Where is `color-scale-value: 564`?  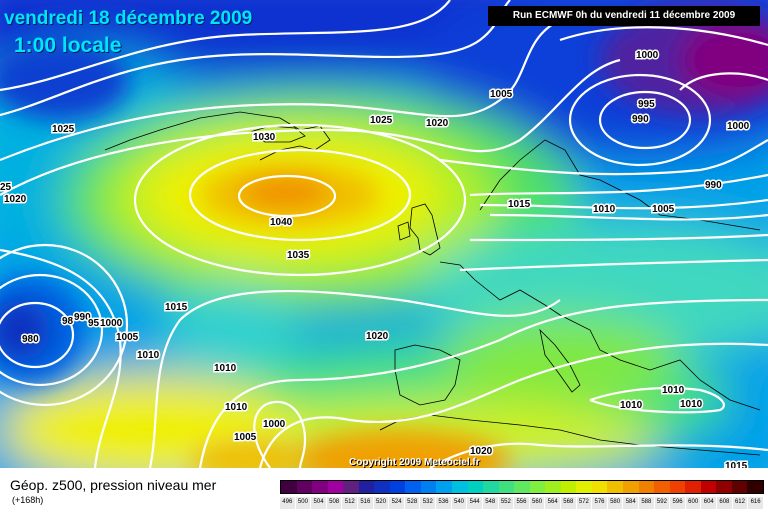
color-scale-value: 564 is located at coordinates (553, 503).